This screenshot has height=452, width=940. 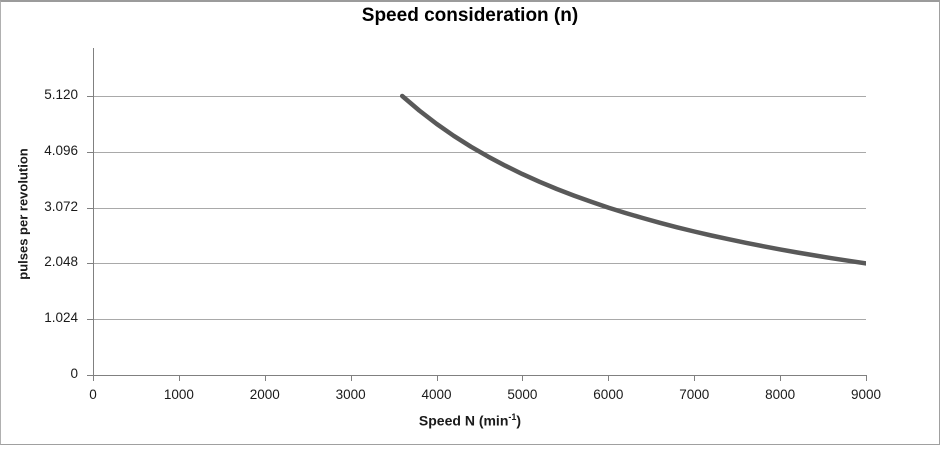 I want to click on y-tick-label: 5.120, so click(x=61, y=94).